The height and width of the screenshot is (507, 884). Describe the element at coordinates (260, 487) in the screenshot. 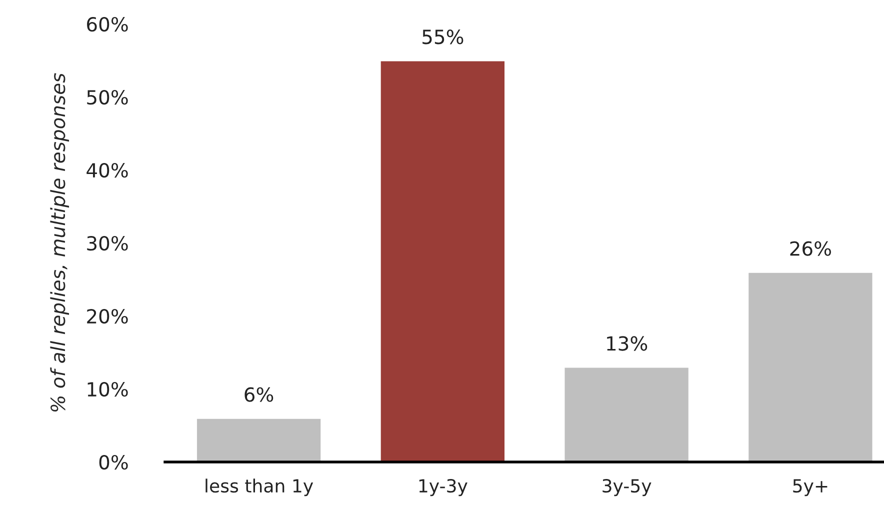

I see `x-tick-label: less than 1y` at that location.